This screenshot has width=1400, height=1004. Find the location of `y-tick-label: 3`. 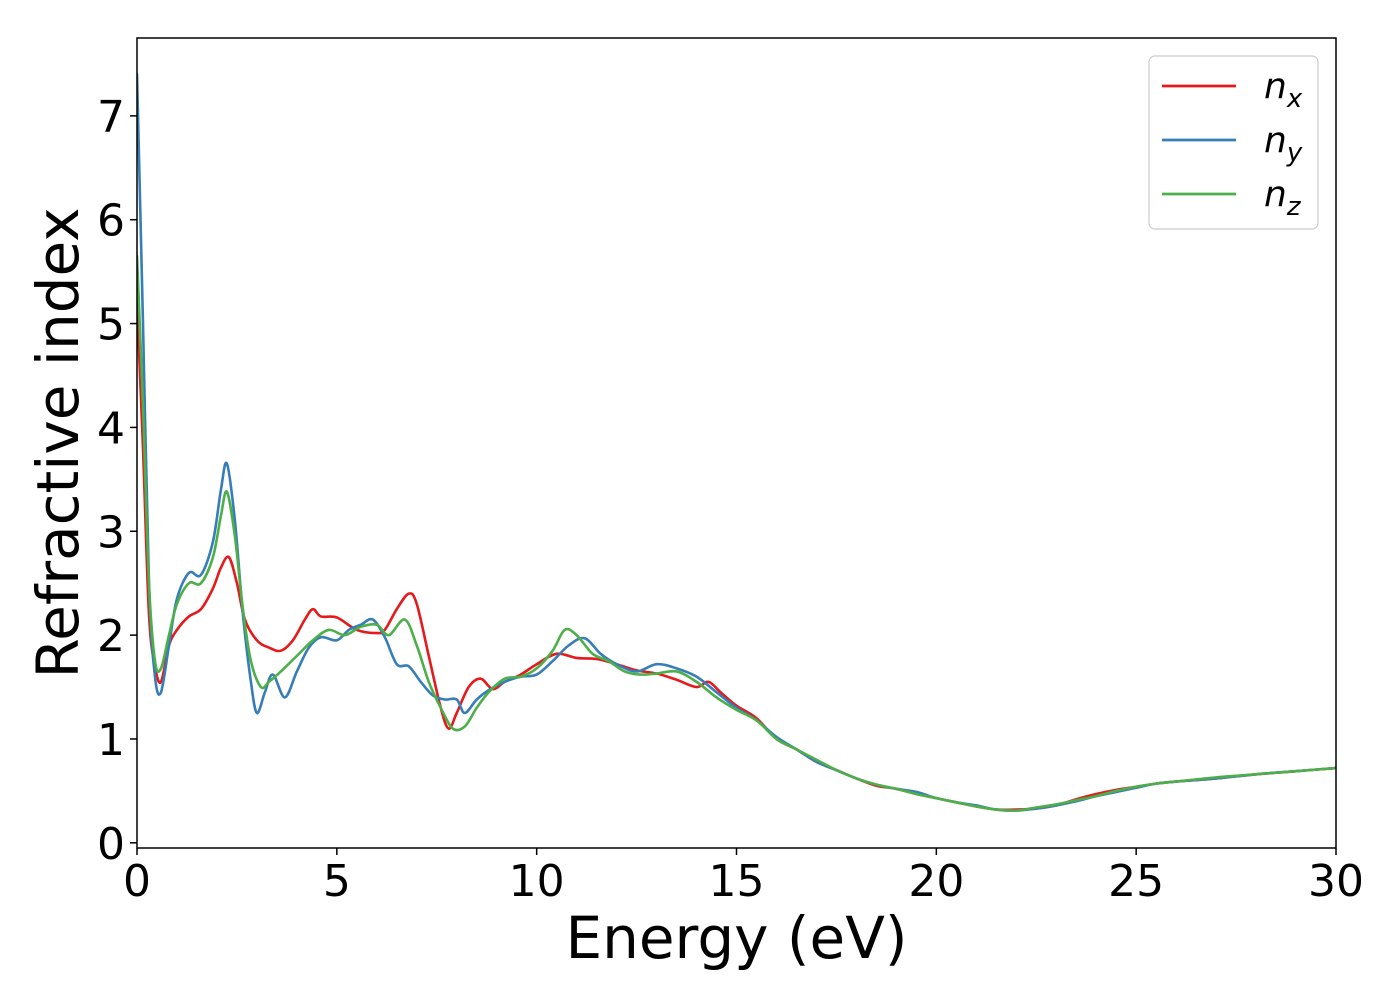

y-tick-label: 3 is located at coordinates (111, 532).